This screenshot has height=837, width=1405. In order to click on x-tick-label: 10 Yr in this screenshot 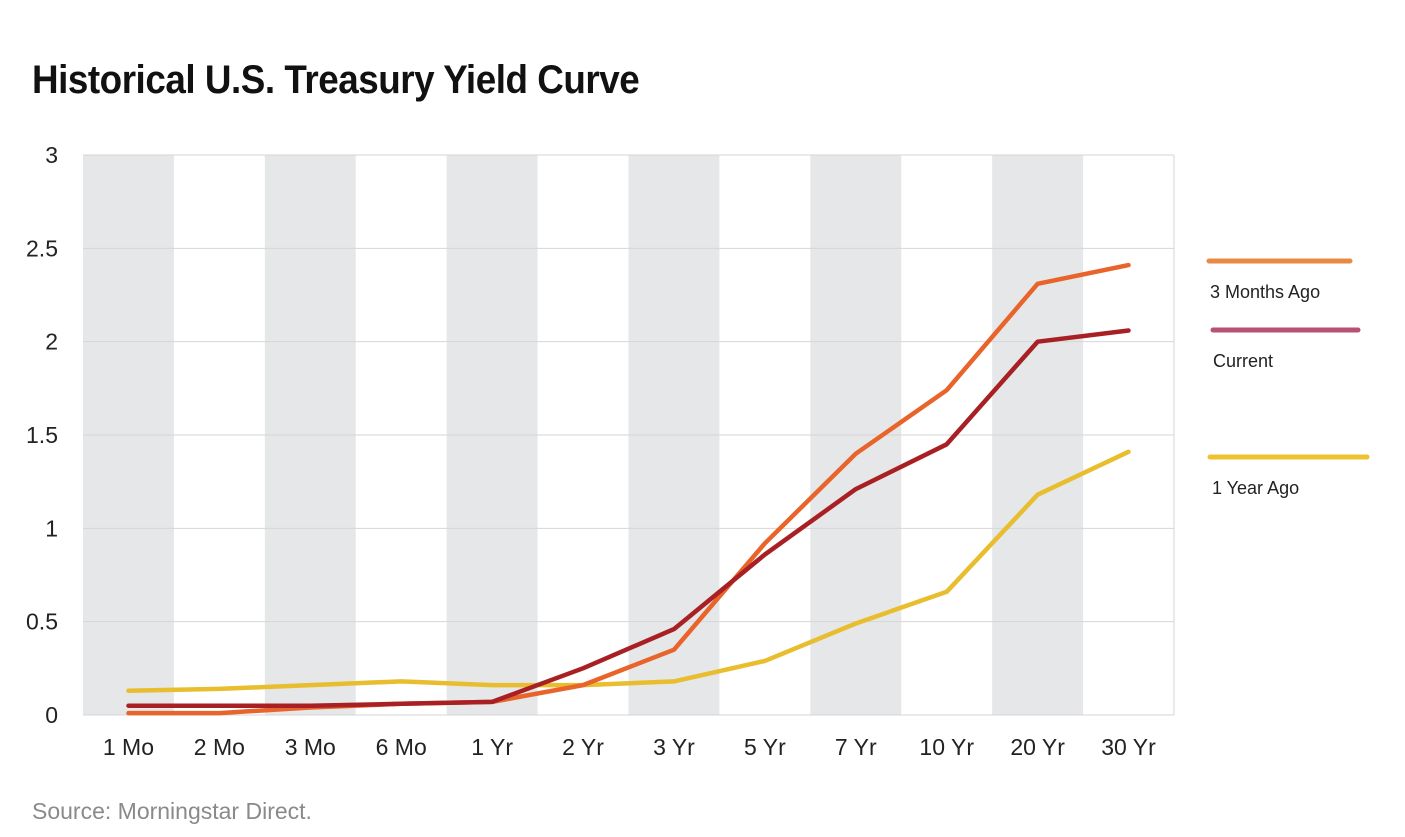, I will do `click(946, 747)`.